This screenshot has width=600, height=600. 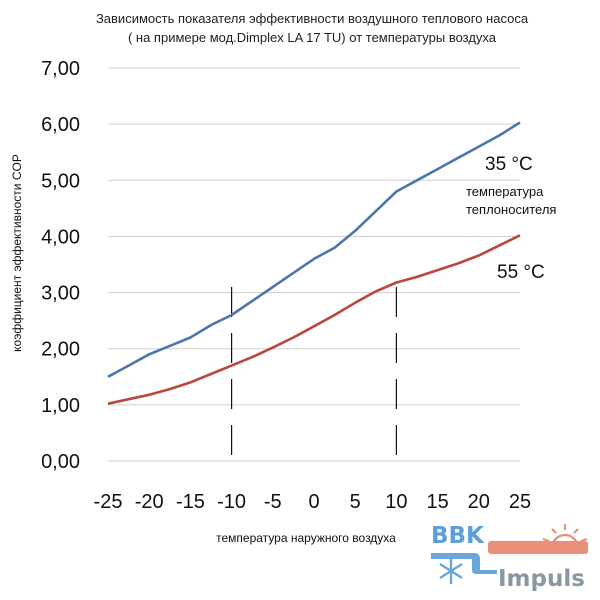 I want to click on x-tick-label: 25, so click(x=520, y=502).